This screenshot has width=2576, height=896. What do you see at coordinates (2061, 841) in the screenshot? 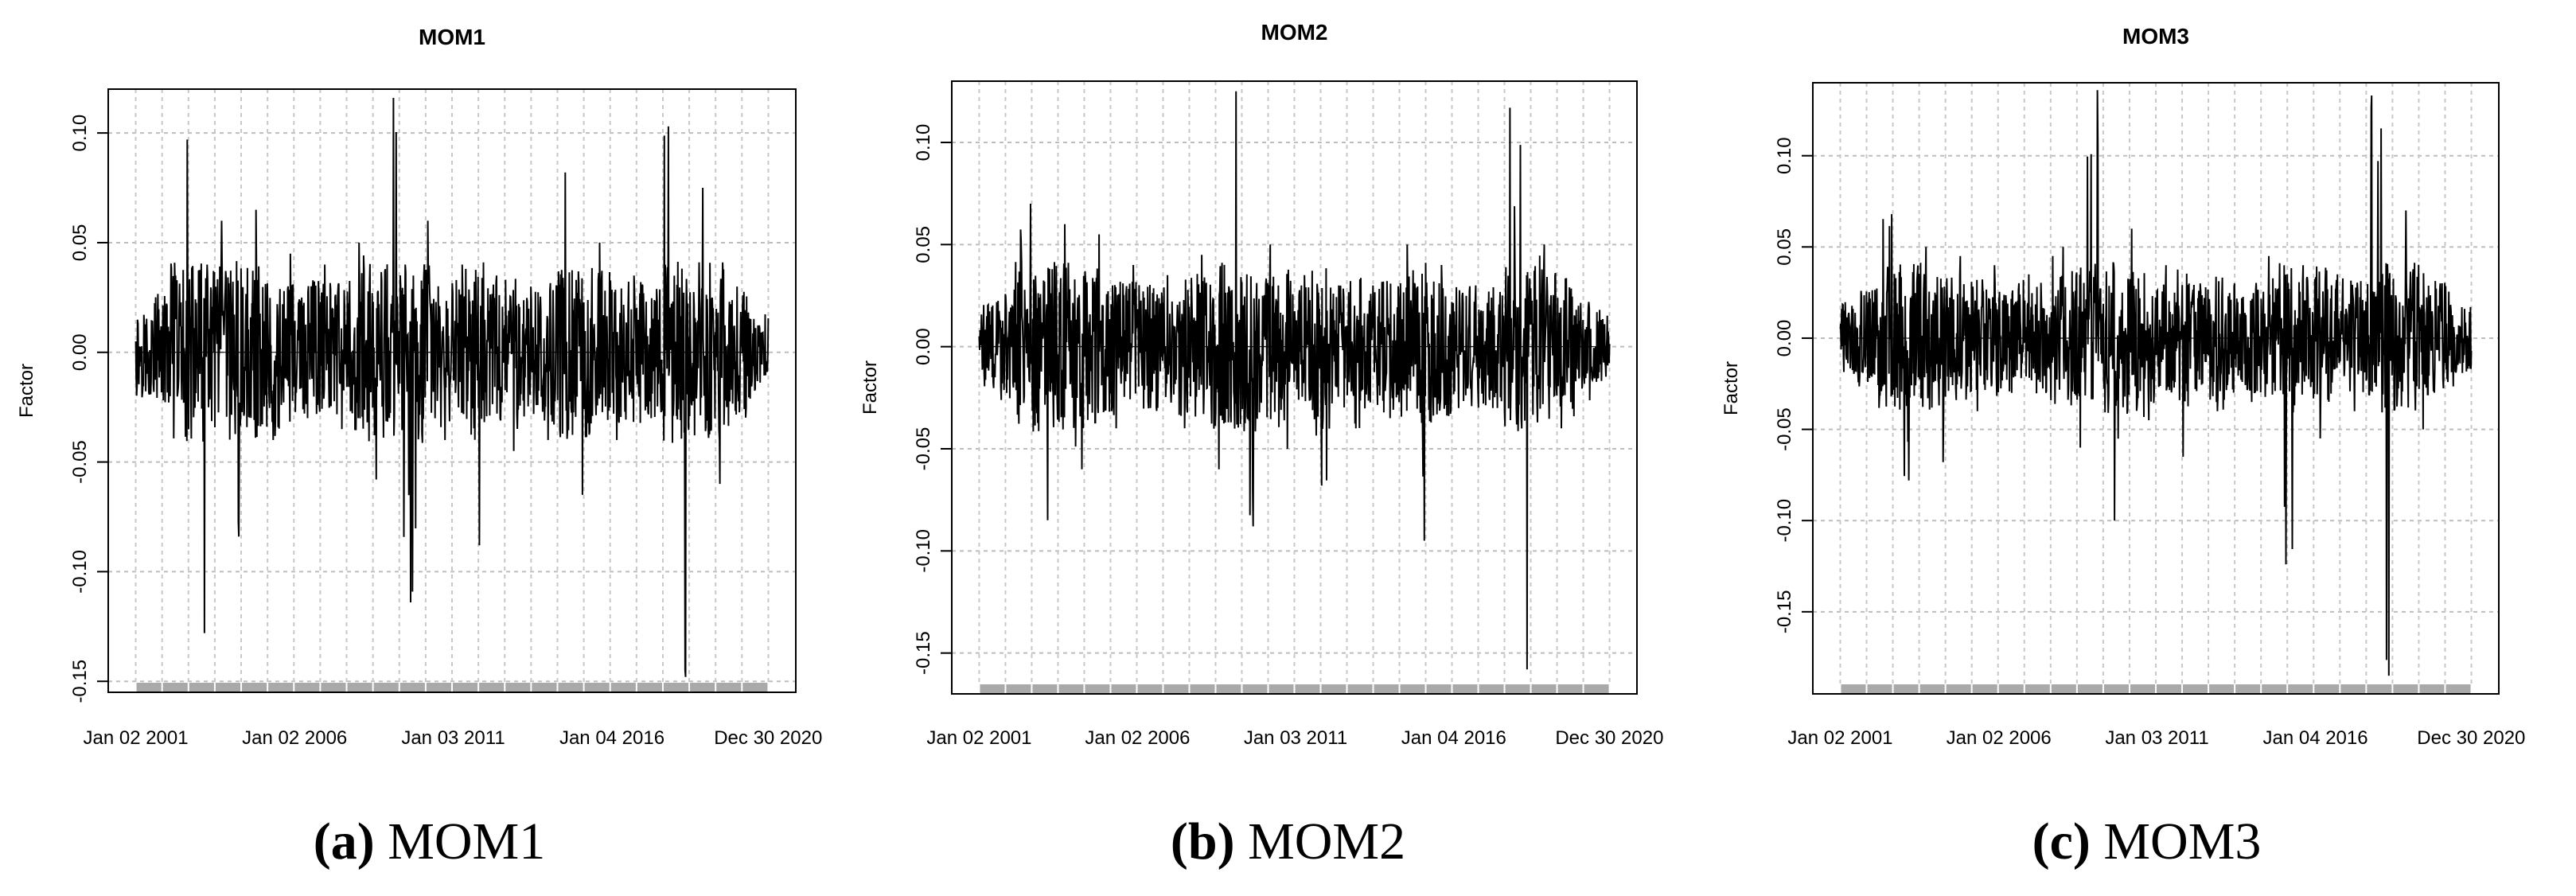
I see `caption-letter: (c)` at bounding box center [2061, 841].